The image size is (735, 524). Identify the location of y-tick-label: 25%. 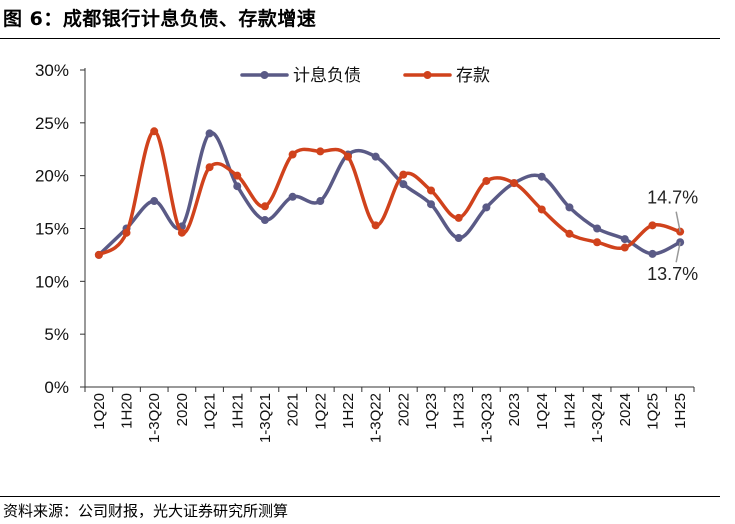
(52, 123).